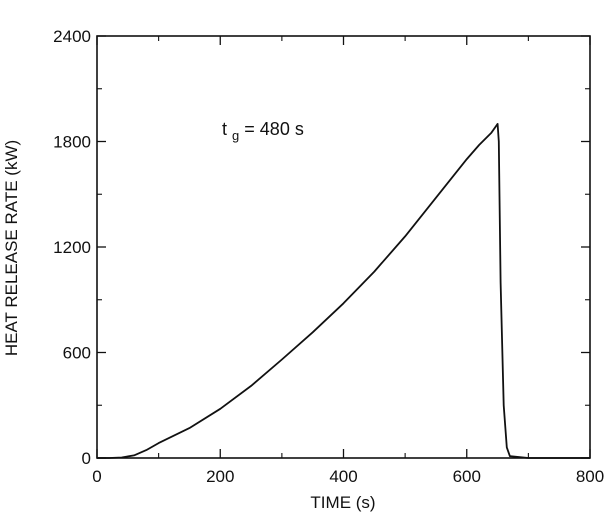 Image resolution: width=608 pixels, height=517 pixels. I want to click on annotation-subscript: g, so click(235, 135).